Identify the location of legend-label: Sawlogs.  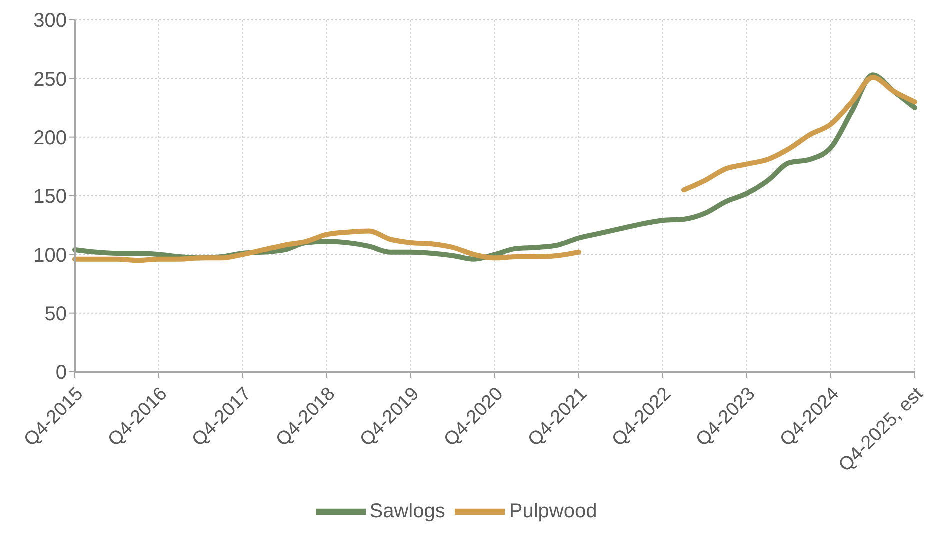
(408, 511).